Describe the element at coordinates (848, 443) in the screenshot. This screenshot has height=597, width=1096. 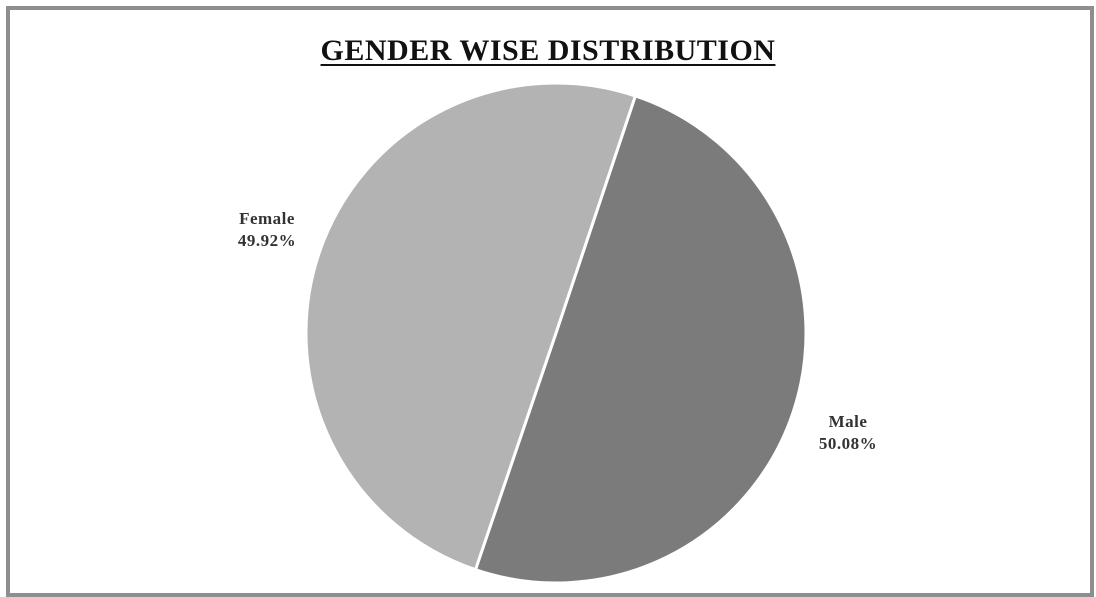
I see `slice-value-male: 50.08%` at that location.